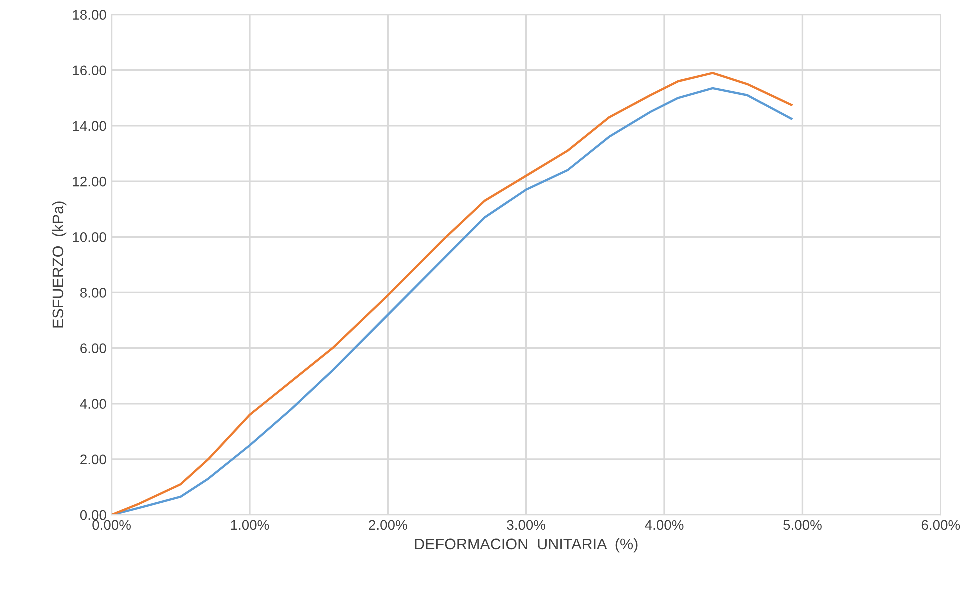  I want to click on y-tick-label: 10.00, so click(89, 237).